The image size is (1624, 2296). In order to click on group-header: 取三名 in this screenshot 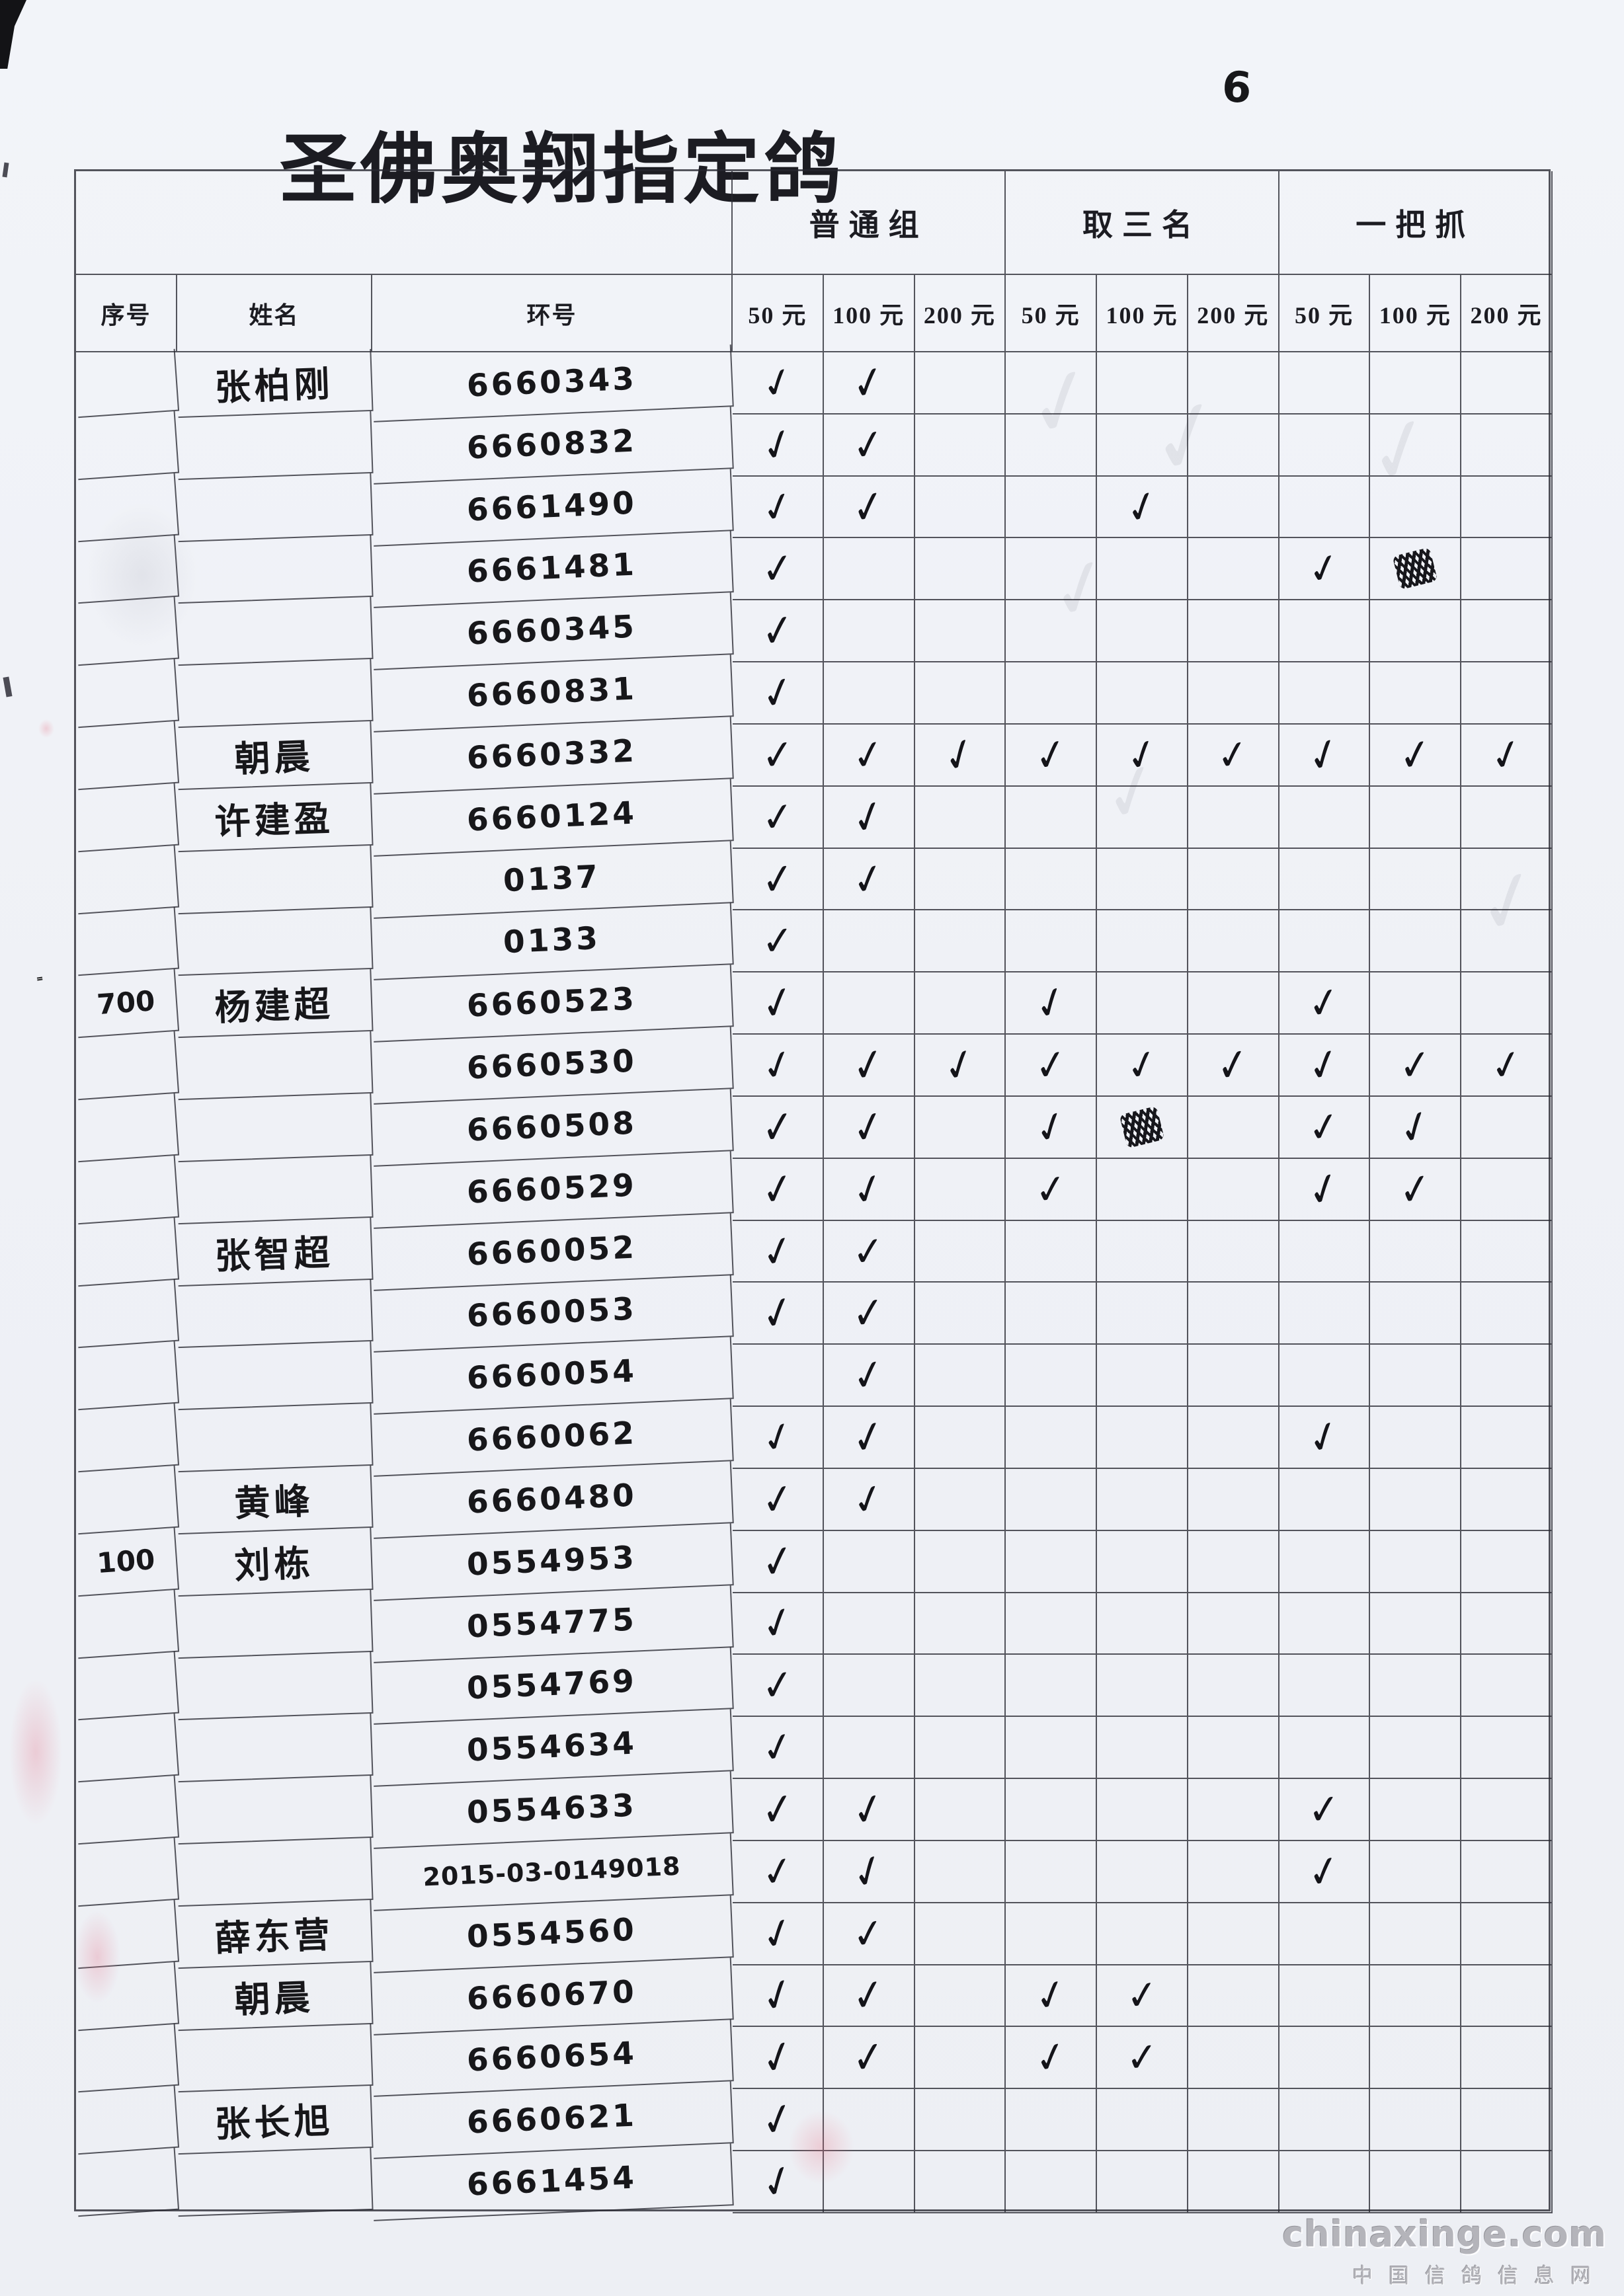, I will do `click(1142, 223)`.